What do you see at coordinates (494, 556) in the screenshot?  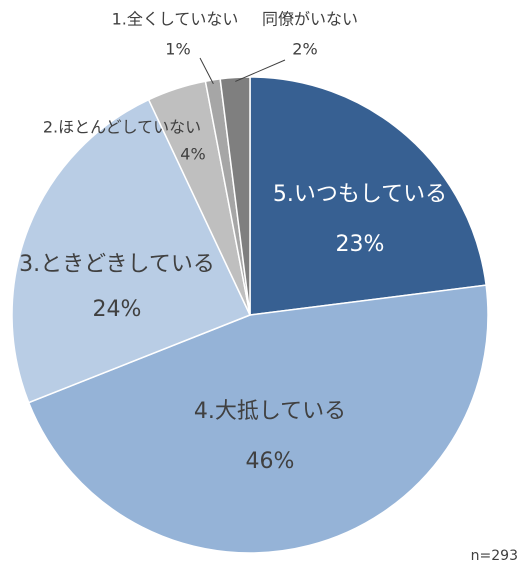 I see `sample-size: n=293` at bounding box center [494, 556].